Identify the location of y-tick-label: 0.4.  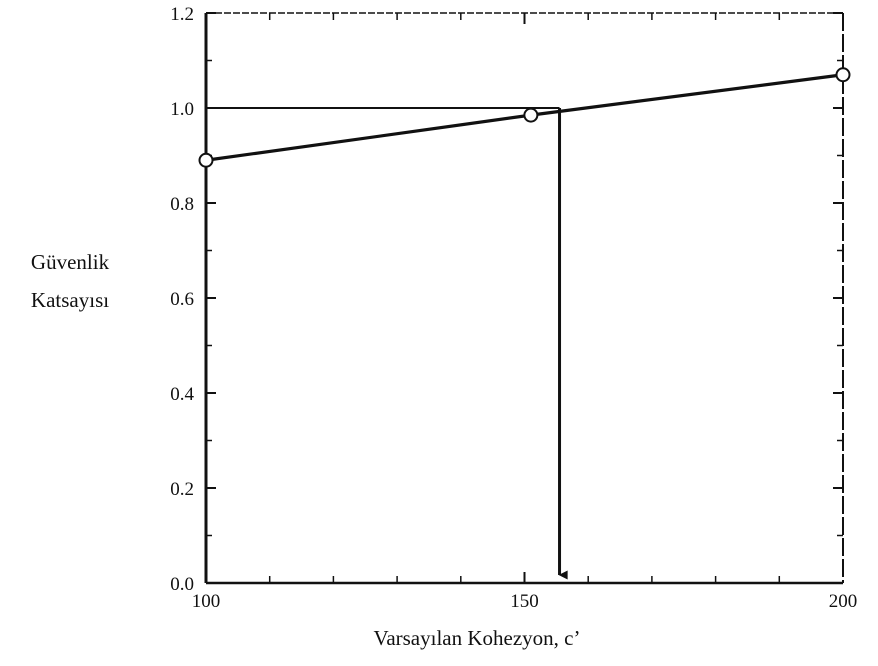
(182, 394).